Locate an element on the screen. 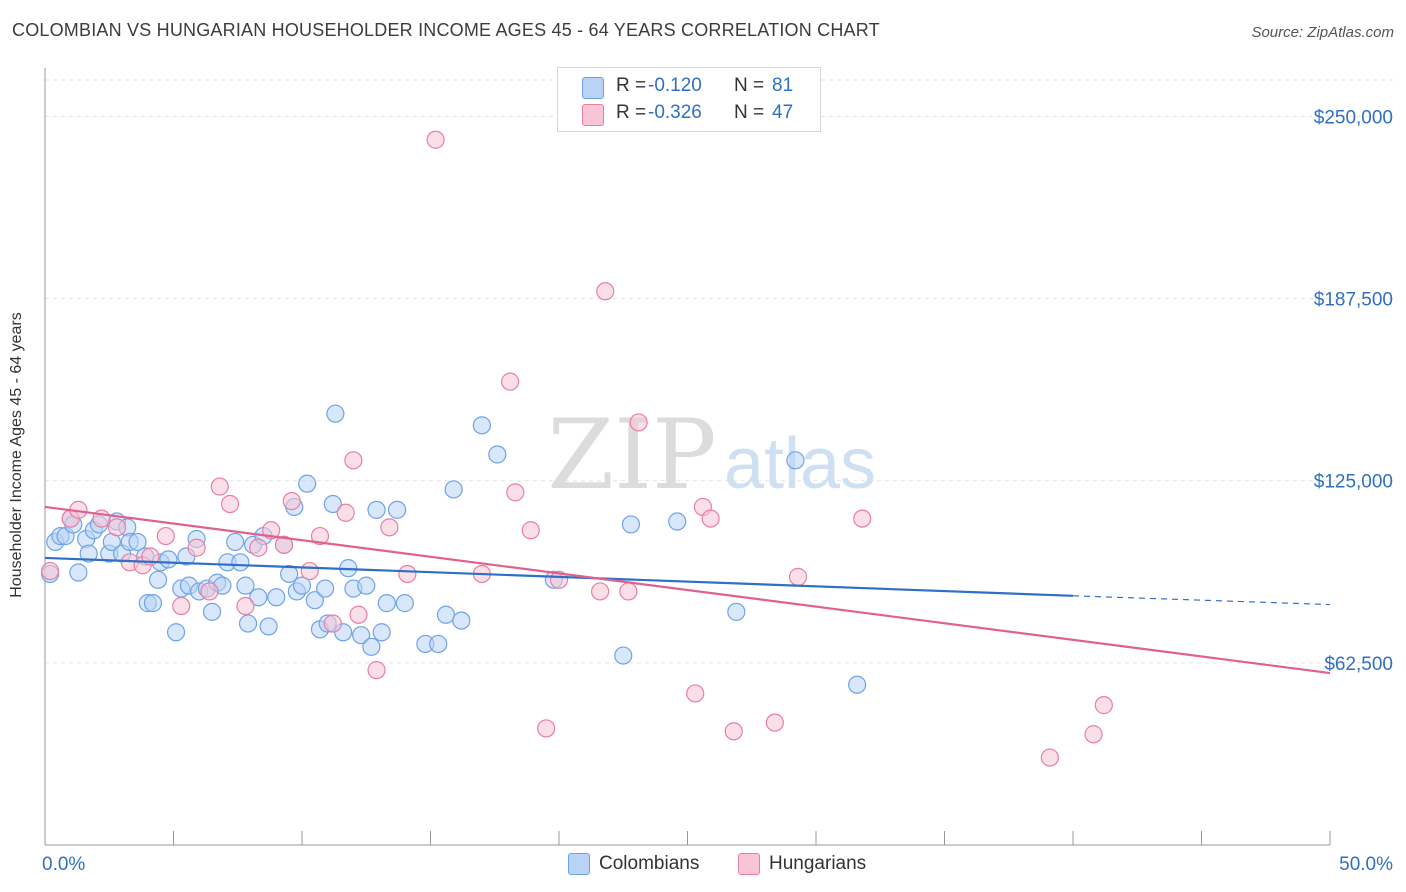 Image resolution: width=1406 pixels, height=892 pixels. legend-n-value: 81 is located at coordinates (783, 85).